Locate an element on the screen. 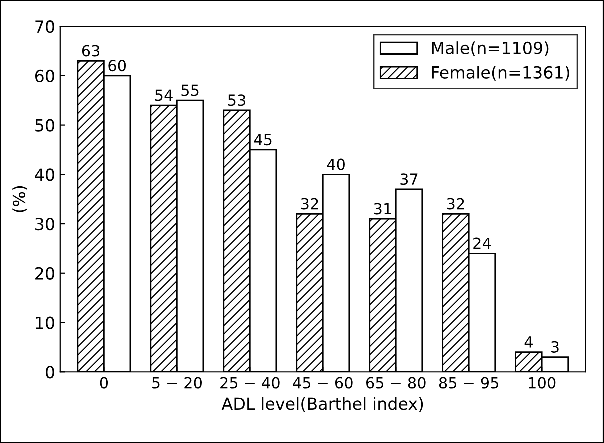 The image size is (604, 443). data-label: 40 is located at coordinates (336, 164).